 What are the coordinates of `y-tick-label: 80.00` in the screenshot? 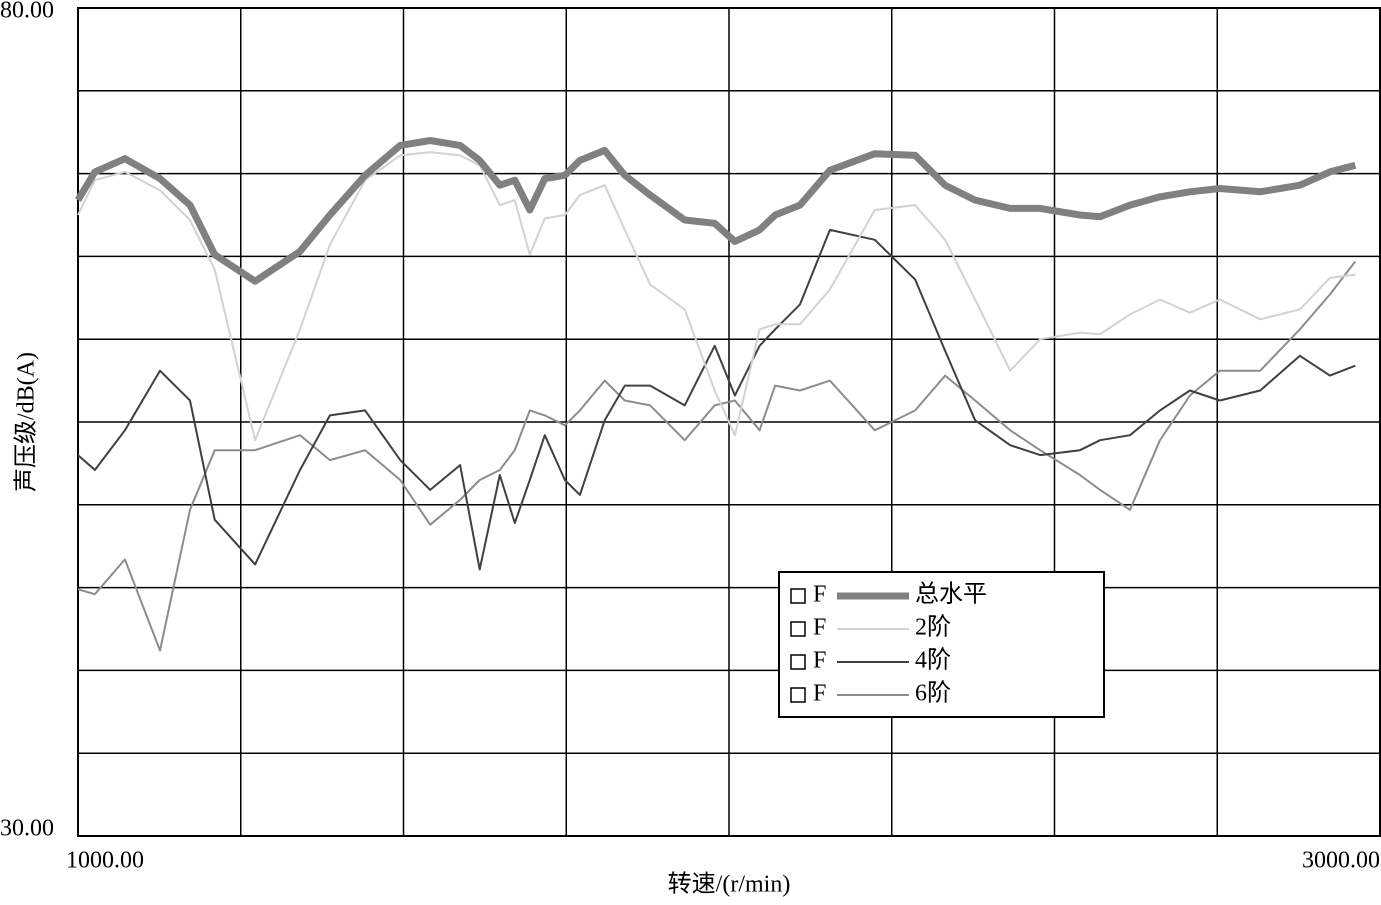 It's located at (27, 12).